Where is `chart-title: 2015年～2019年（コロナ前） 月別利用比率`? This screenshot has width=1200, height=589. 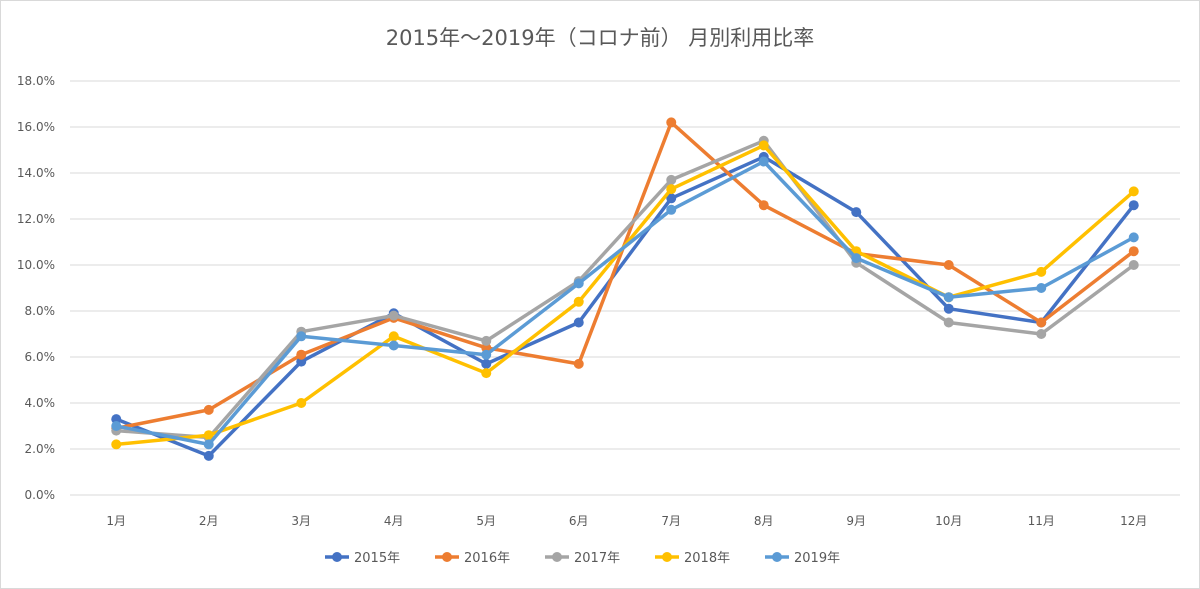
chart-title: 2015年～2019年（コロナ前） 月別利用比率 is located at coordinates (600, 38).